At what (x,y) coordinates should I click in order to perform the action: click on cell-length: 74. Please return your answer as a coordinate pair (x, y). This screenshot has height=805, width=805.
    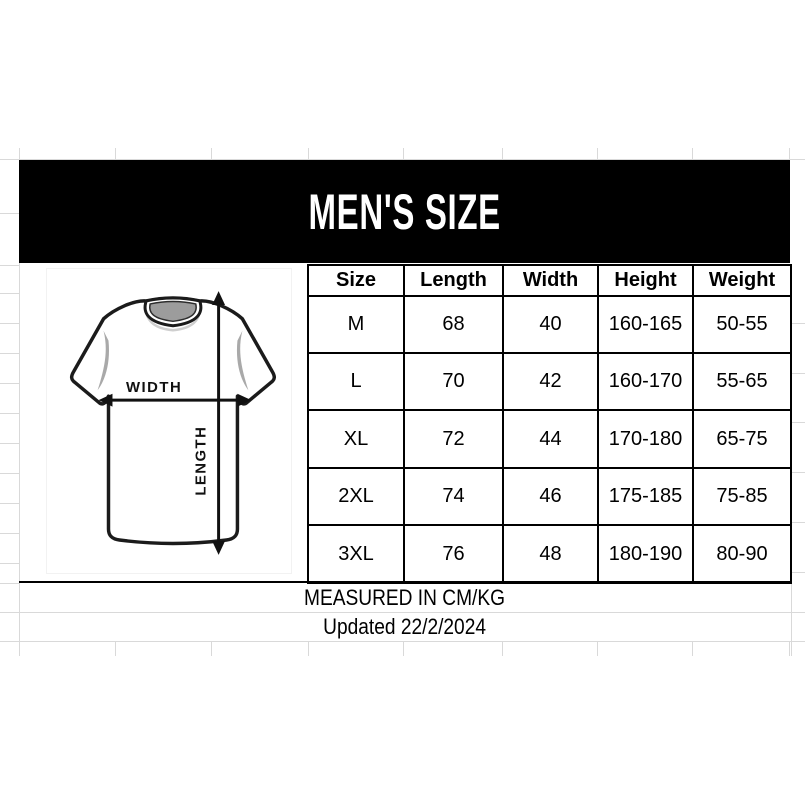
    Looking at the image, I should click on (453, 496).